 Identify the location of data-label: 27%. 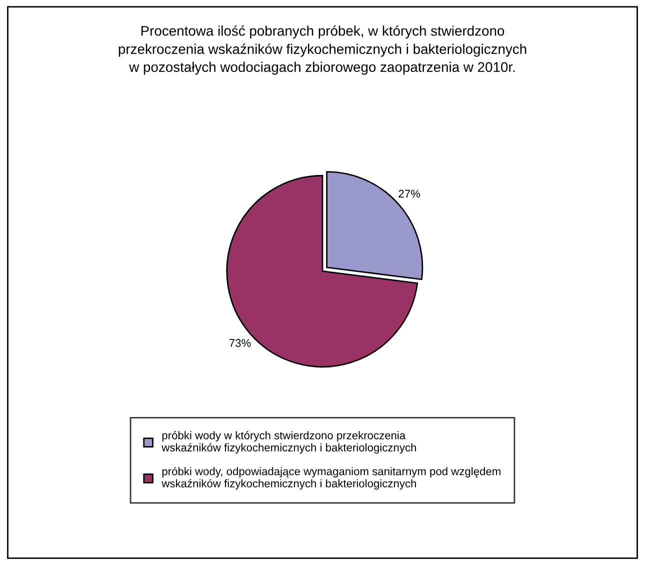
(409, 194).